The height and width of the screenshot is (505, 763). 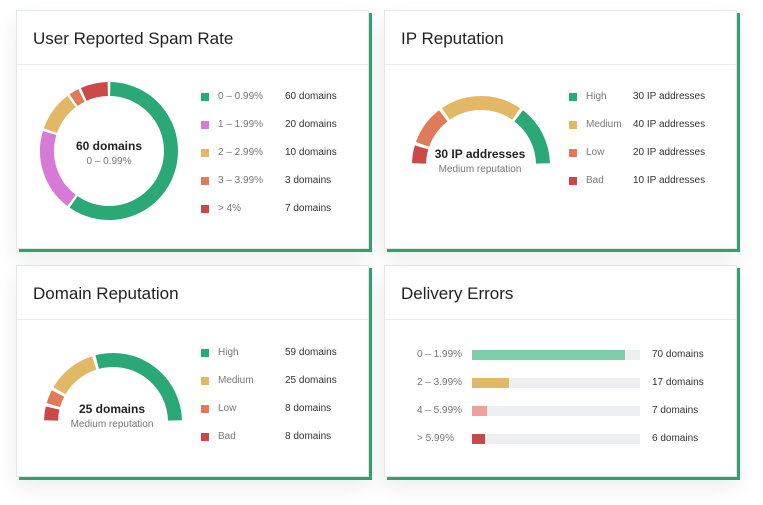 I want to click on bar-row-0-1-99: 0 – 1.99% 70 domains, so click(x=560, y=361).